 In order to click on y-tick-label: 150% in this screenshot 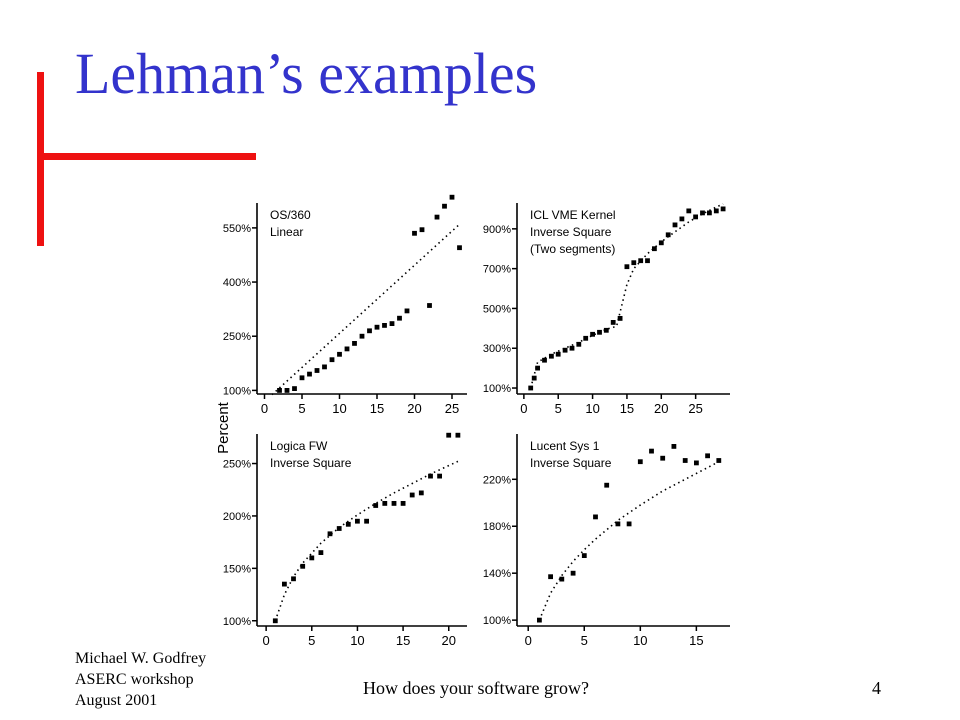, I will do `click(237, 569)`.